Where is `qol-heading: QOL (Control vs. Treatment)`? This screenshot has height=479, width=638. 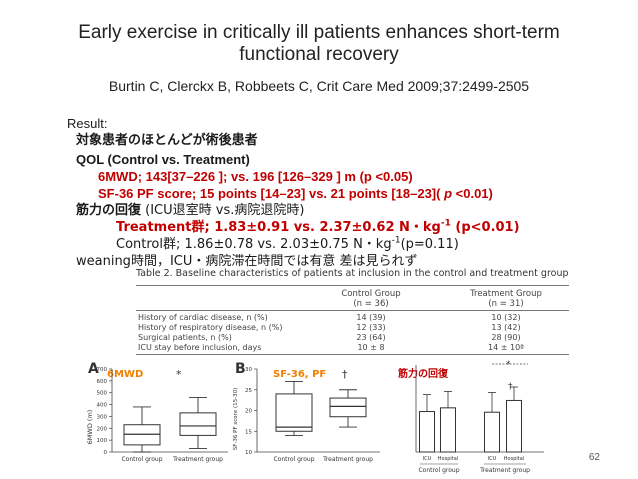 qol-heading: QOL (Control vs. Treatment) is located at coordinates (163, 159).